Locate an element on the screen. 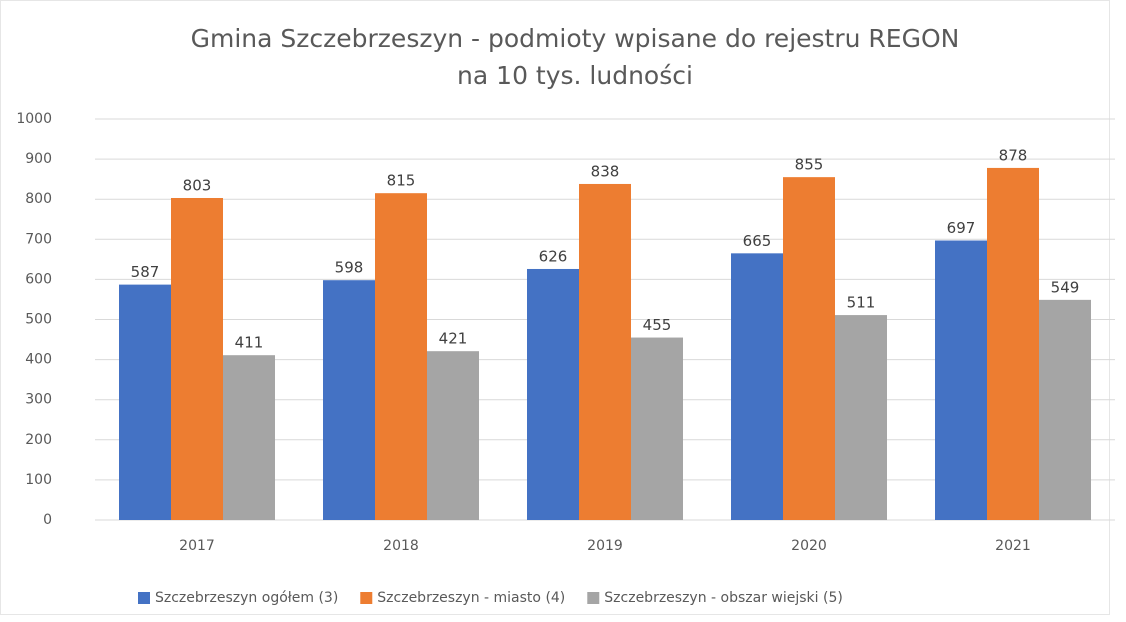 Image resolution: width=1126 pixels, height=622 pixels. data-label: 455 is located at coordinates (657, 325).